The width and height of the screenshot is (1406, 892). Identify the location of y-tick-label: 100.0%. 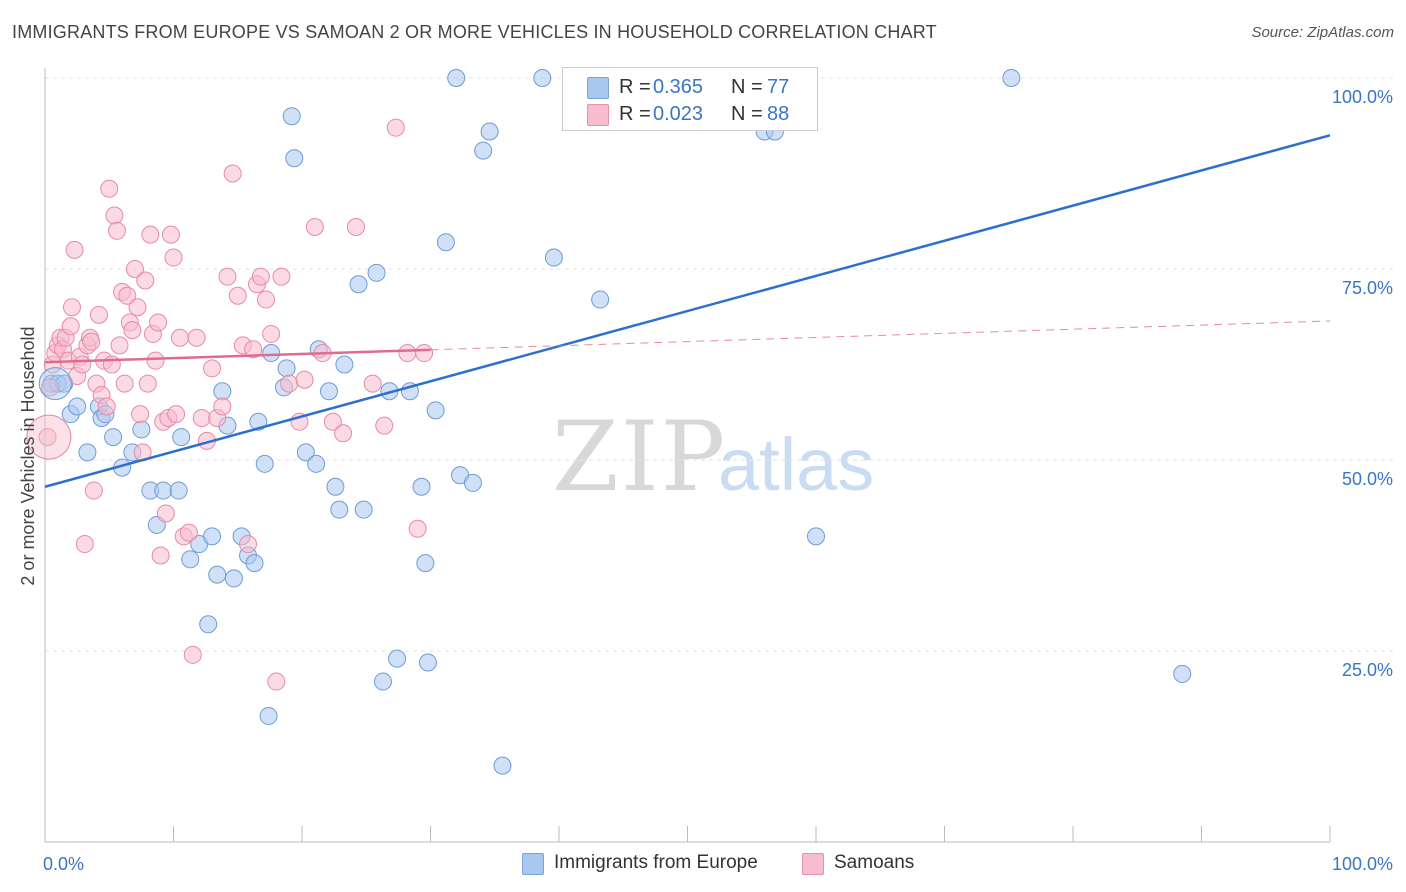
(1362, 97).